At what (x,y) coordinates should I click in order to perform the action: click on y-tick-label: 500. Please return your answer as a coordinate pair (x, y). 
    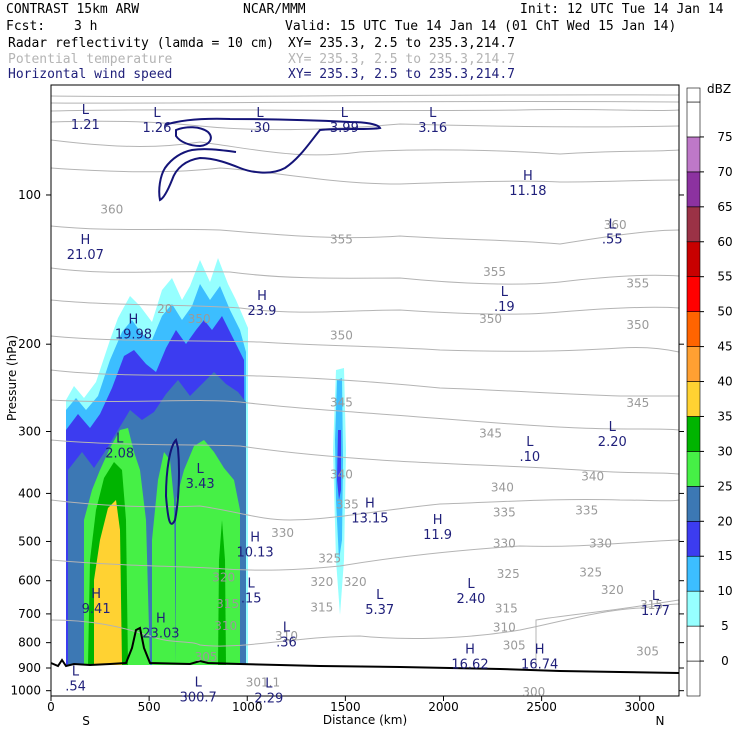
    Looking at the image, I should click on (29, 541).